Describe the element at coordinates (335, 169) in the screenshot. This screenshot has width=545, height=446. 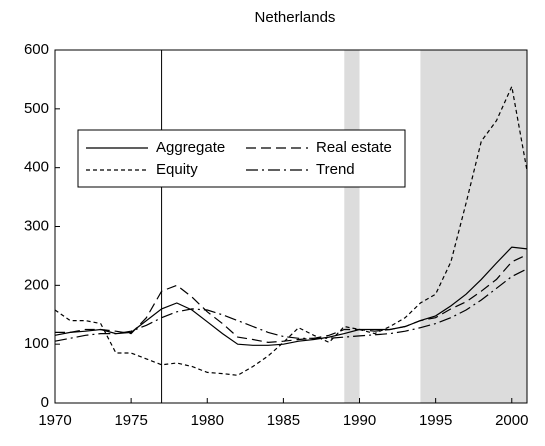
I see `legend-label: Trend` at that location.